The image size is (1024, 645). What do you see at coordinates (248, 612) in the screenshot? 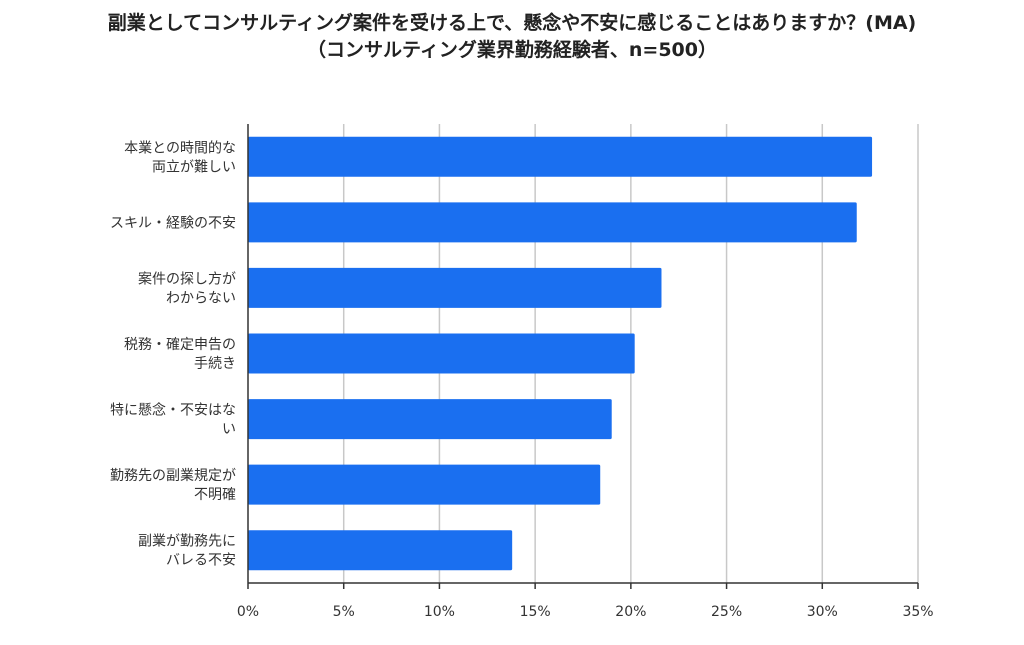
I see `x-tick-label: 0%` at bounding box center [248, 612].